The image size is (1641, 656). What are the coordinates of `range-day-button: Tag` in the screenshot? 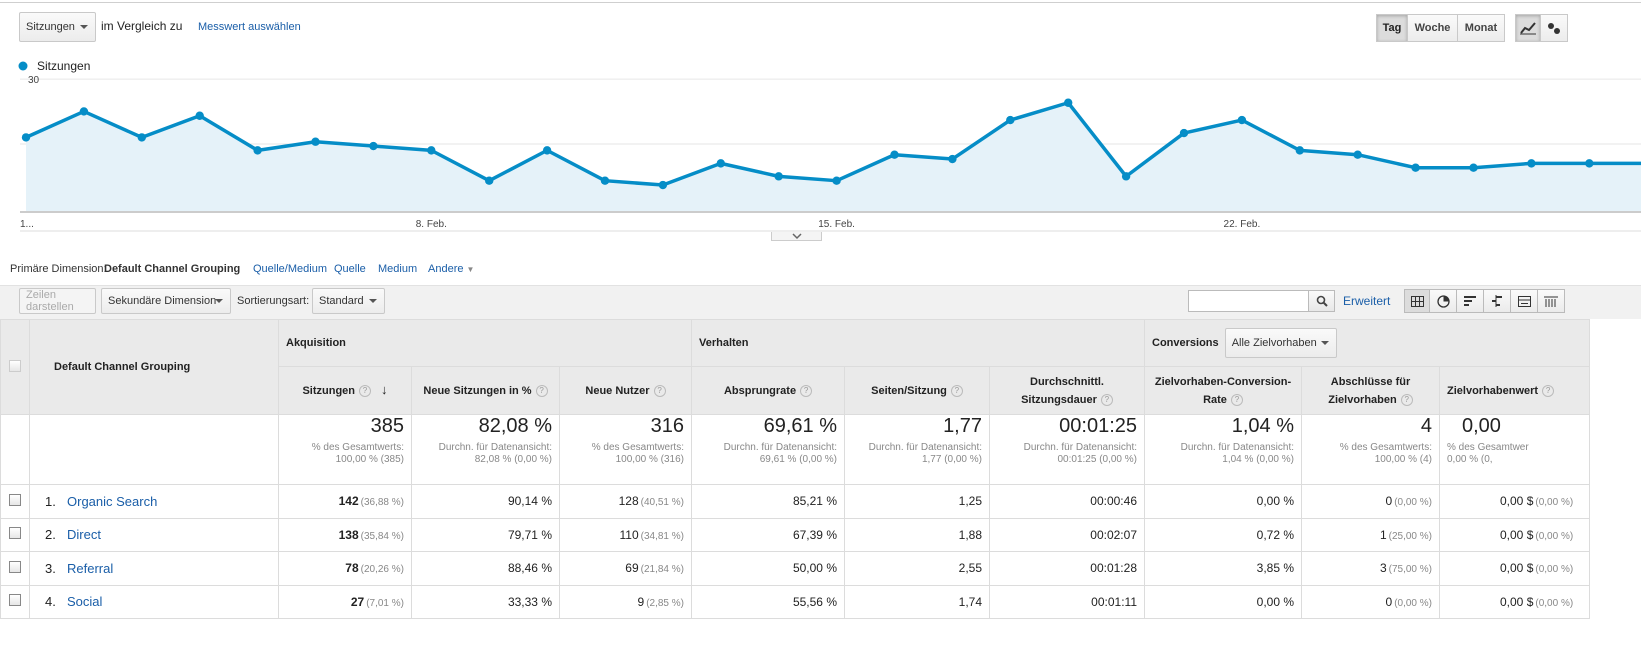 It's located at (1392, 28).